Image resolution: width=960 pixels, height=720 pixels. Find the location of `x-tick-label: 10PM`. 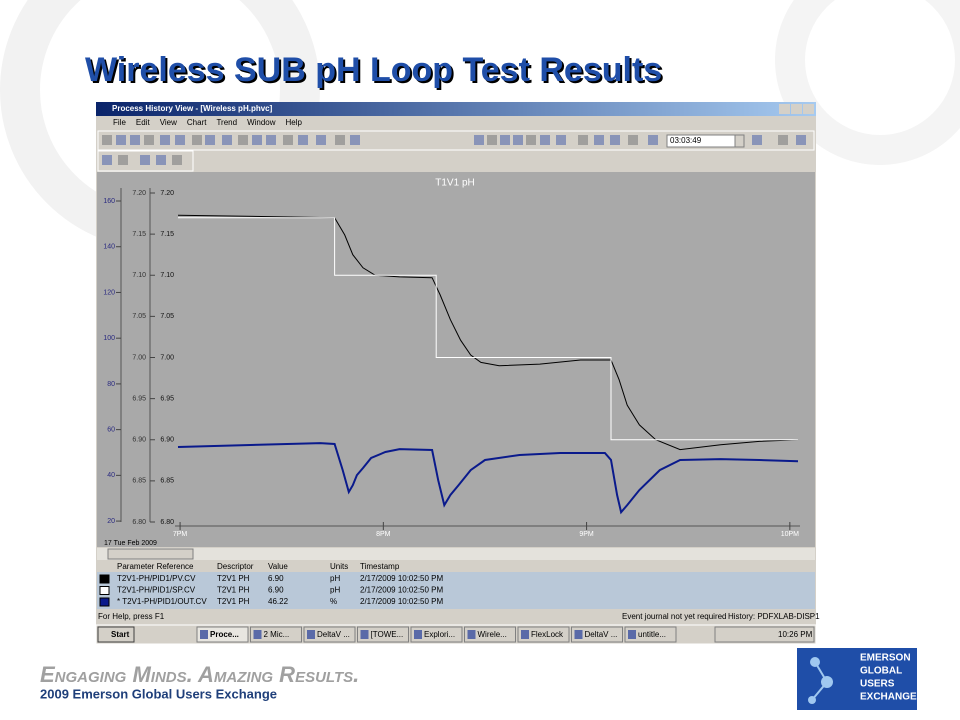

x-tick-label: 10PM is located at coordinates (790, 534).